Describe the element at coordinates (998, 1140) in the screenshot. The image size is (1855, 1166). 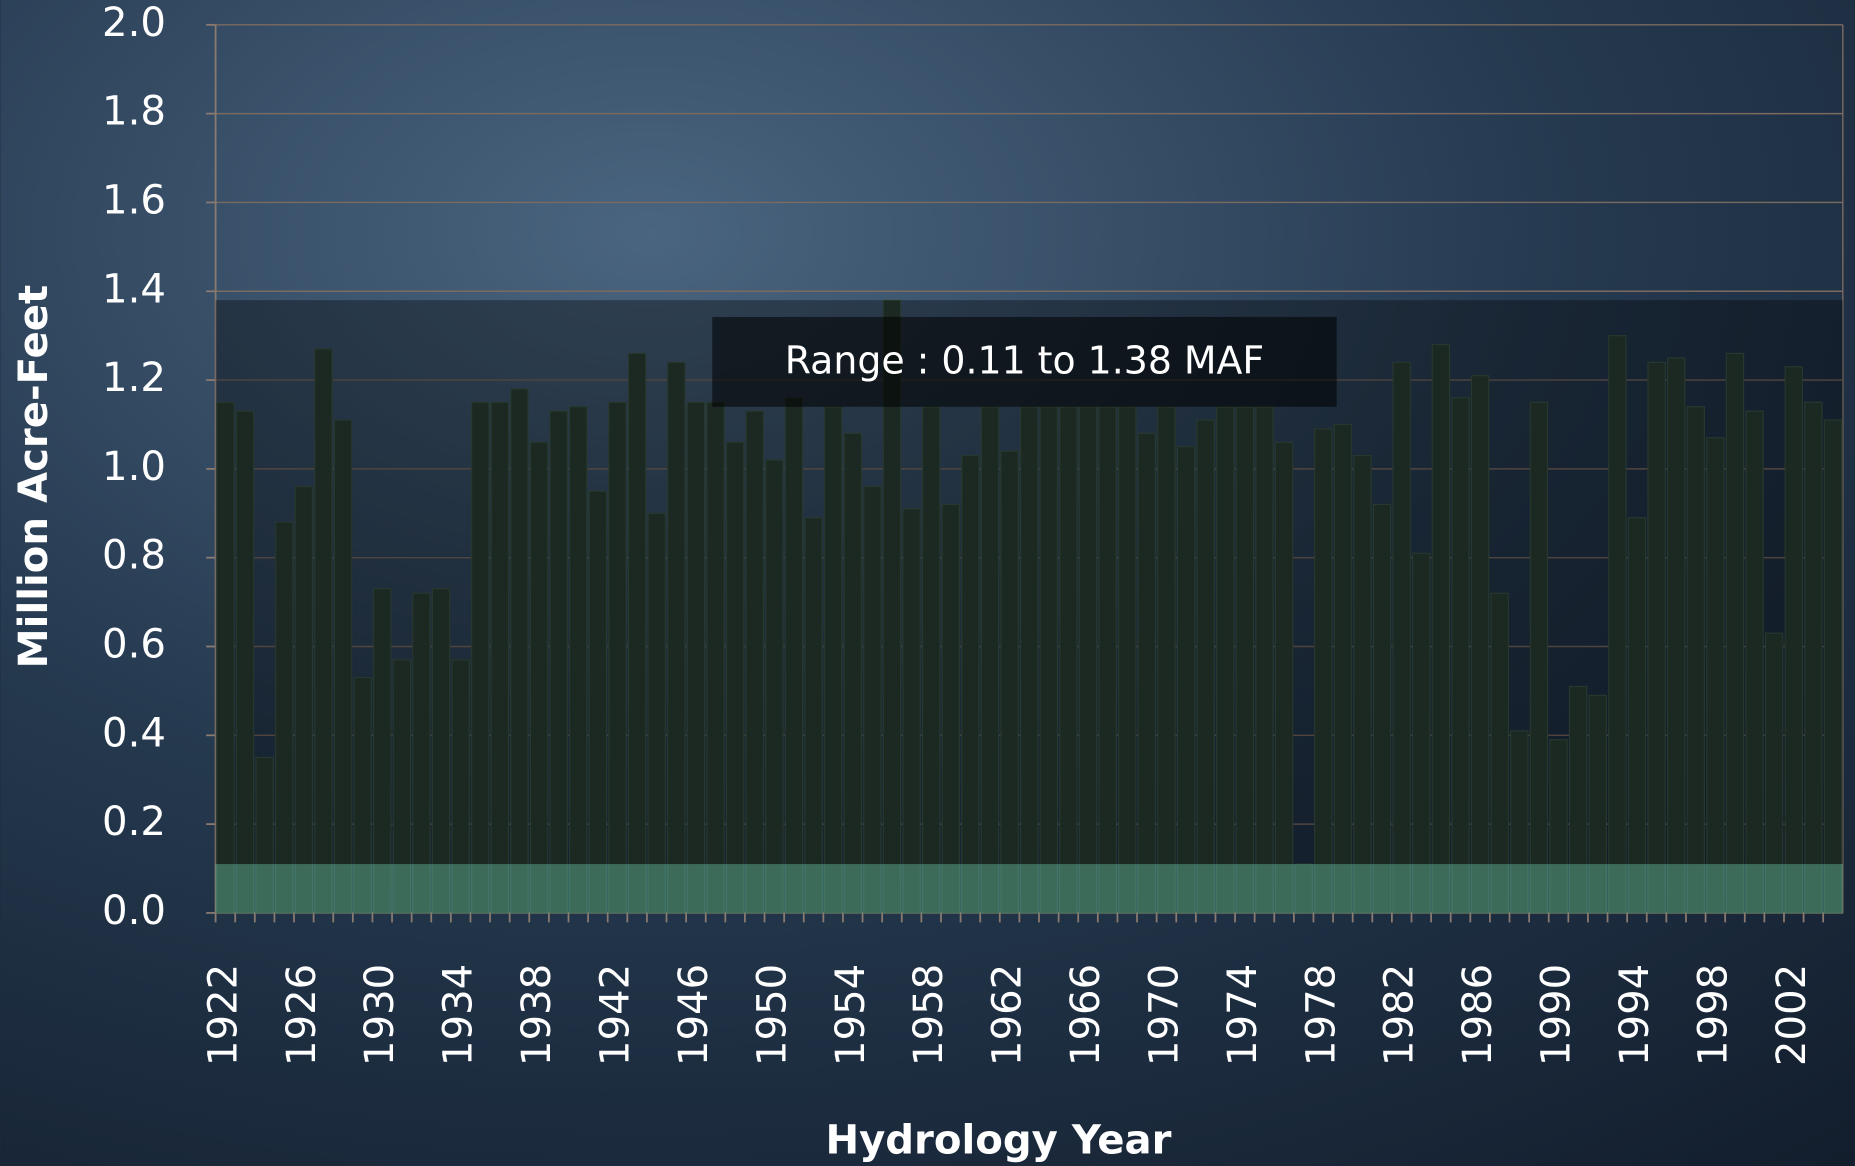
I see `x-axis-label: Hydrology Year` at that location.